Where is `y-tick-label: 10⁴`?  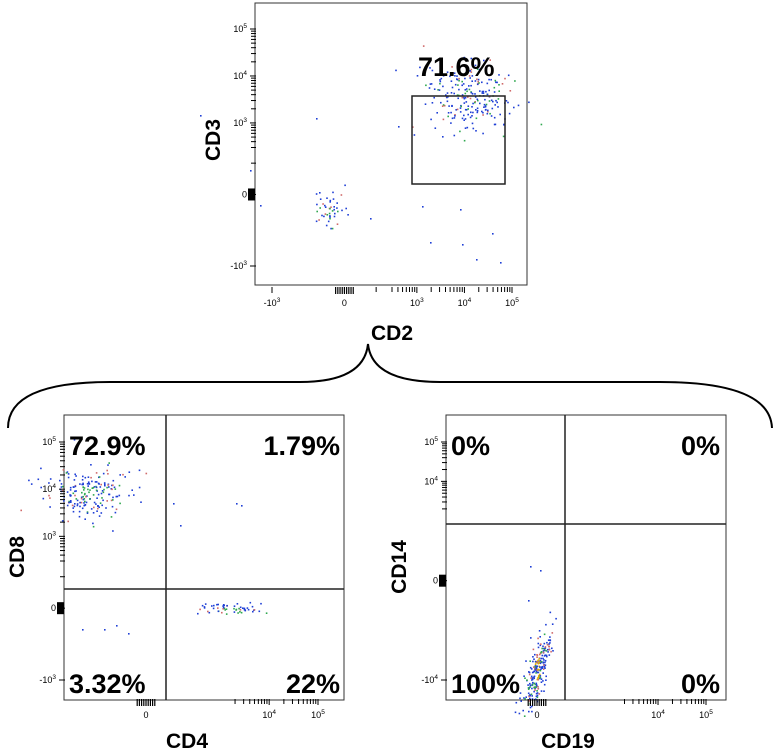 y-tick-label: 10⁴ is located at coordinates (431, 480).